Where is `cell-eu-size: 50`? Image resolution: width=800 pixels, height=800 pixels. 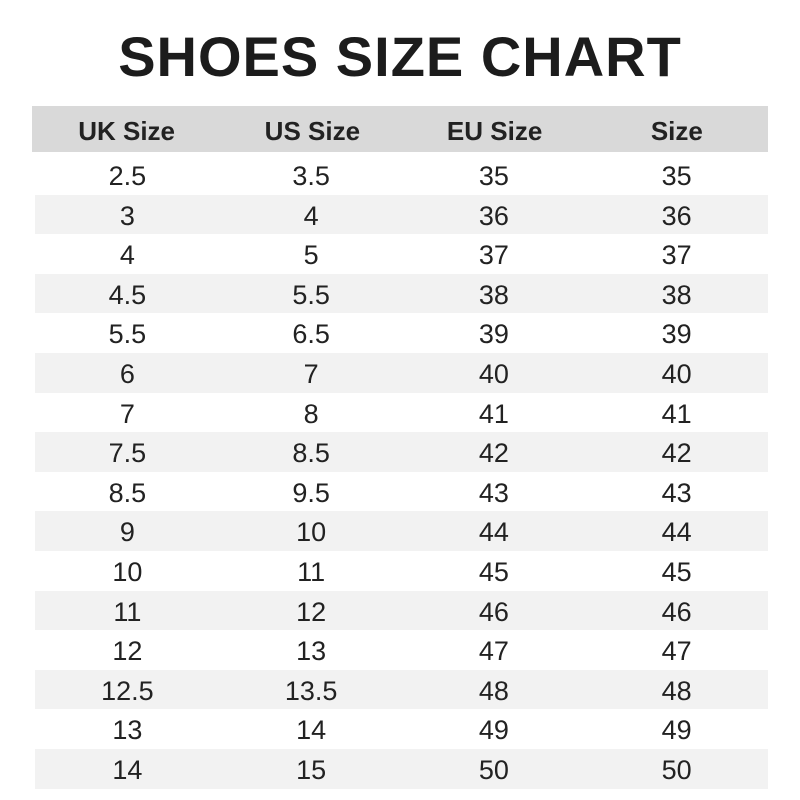 cell-eu-size: 50 is located at coordinates (493, 769).